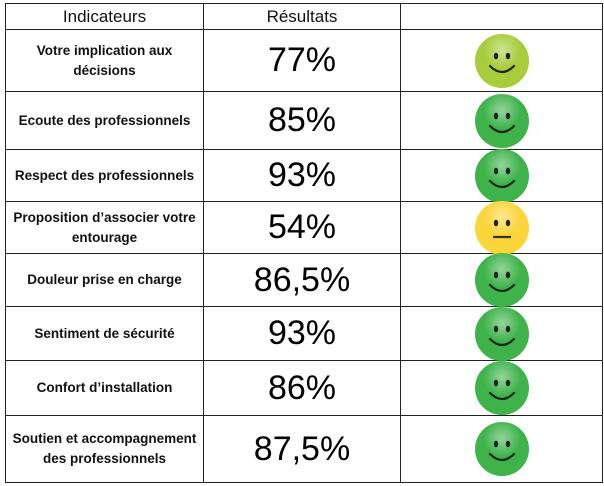 This screenshot has width=604, height=486. I want to click on header-row: Indicateurs Résultats, so click(304, 16).